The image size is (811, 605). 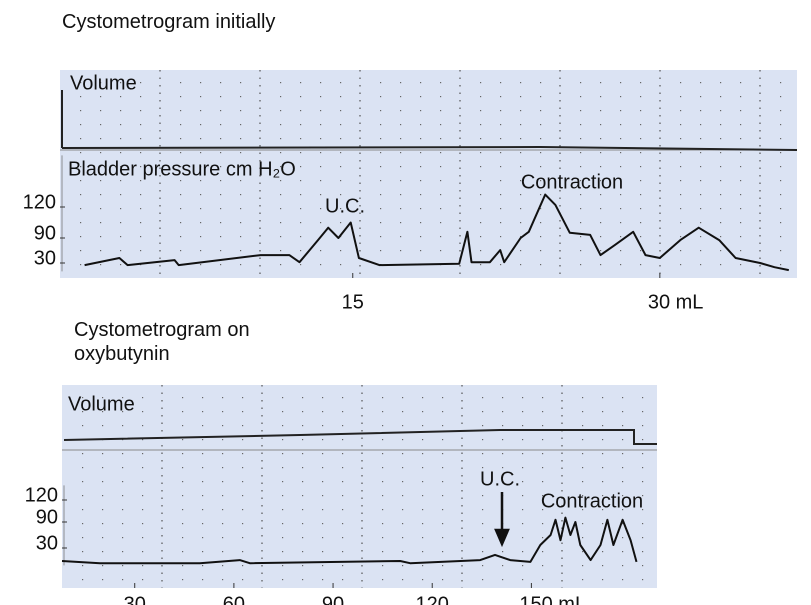 What do you see at coordinates (333, 599) in the screenshot?
I see `x-tick-label: 90` at bounding box center [333, 599].